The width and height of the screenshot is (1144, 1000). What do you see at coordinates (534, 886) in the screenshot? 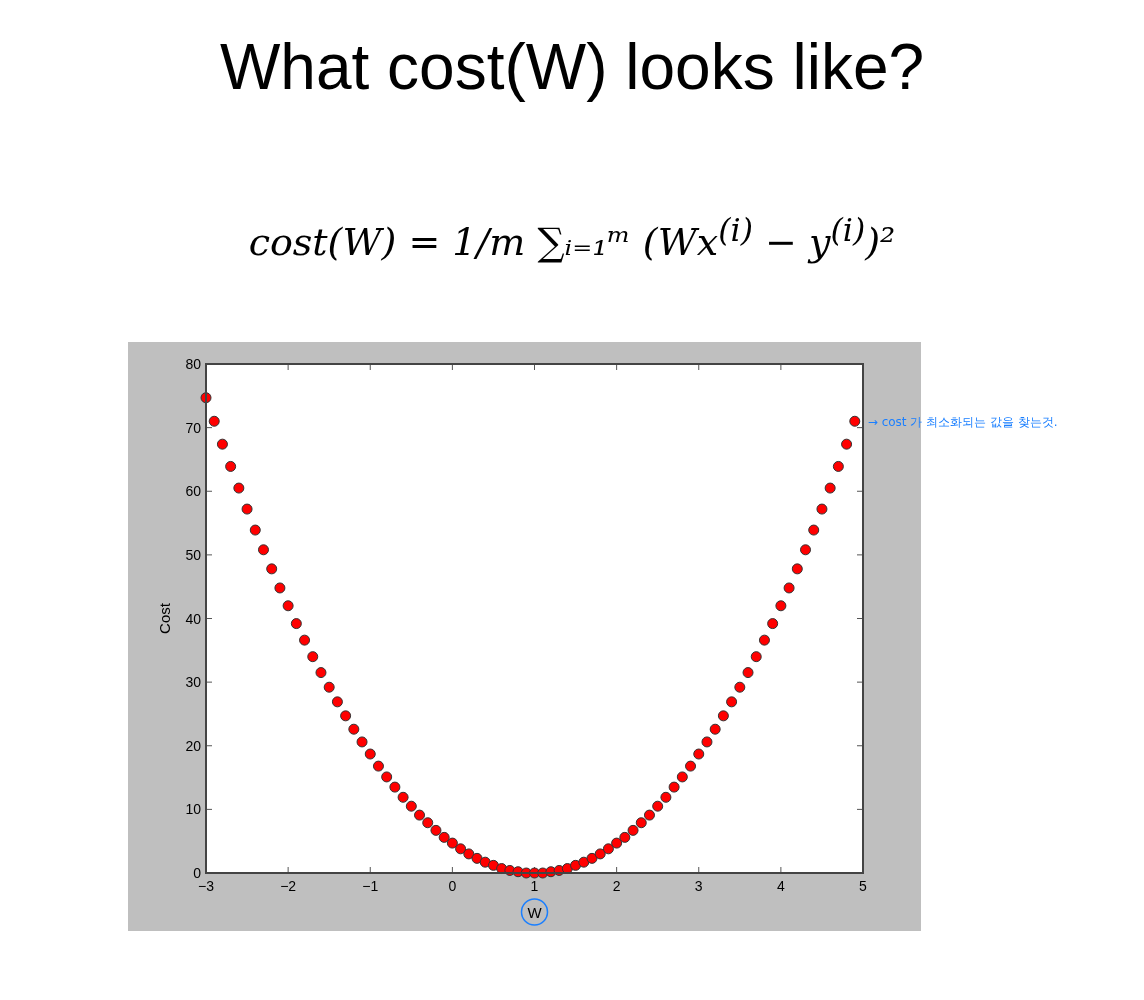
I see `x-tick-label: 1` at bounding box center [534, 886].